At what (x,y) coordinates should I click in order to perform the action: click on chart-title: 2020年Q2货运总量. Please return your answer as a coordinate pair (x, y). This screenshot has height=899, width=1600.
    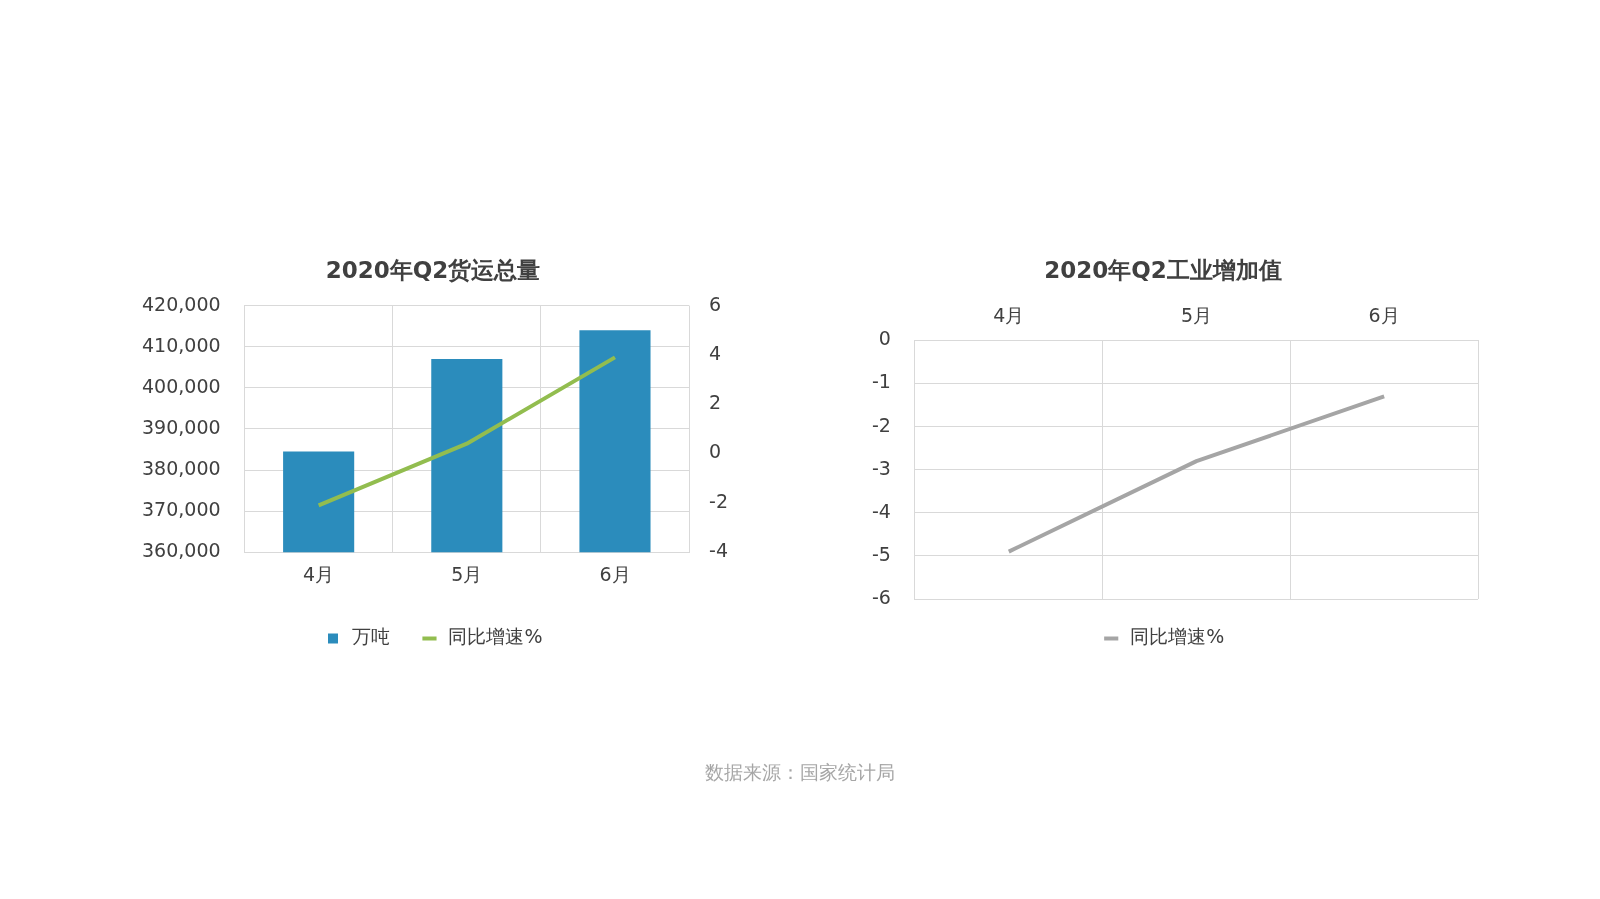
    Looking at the image, I should click on (433, 269).